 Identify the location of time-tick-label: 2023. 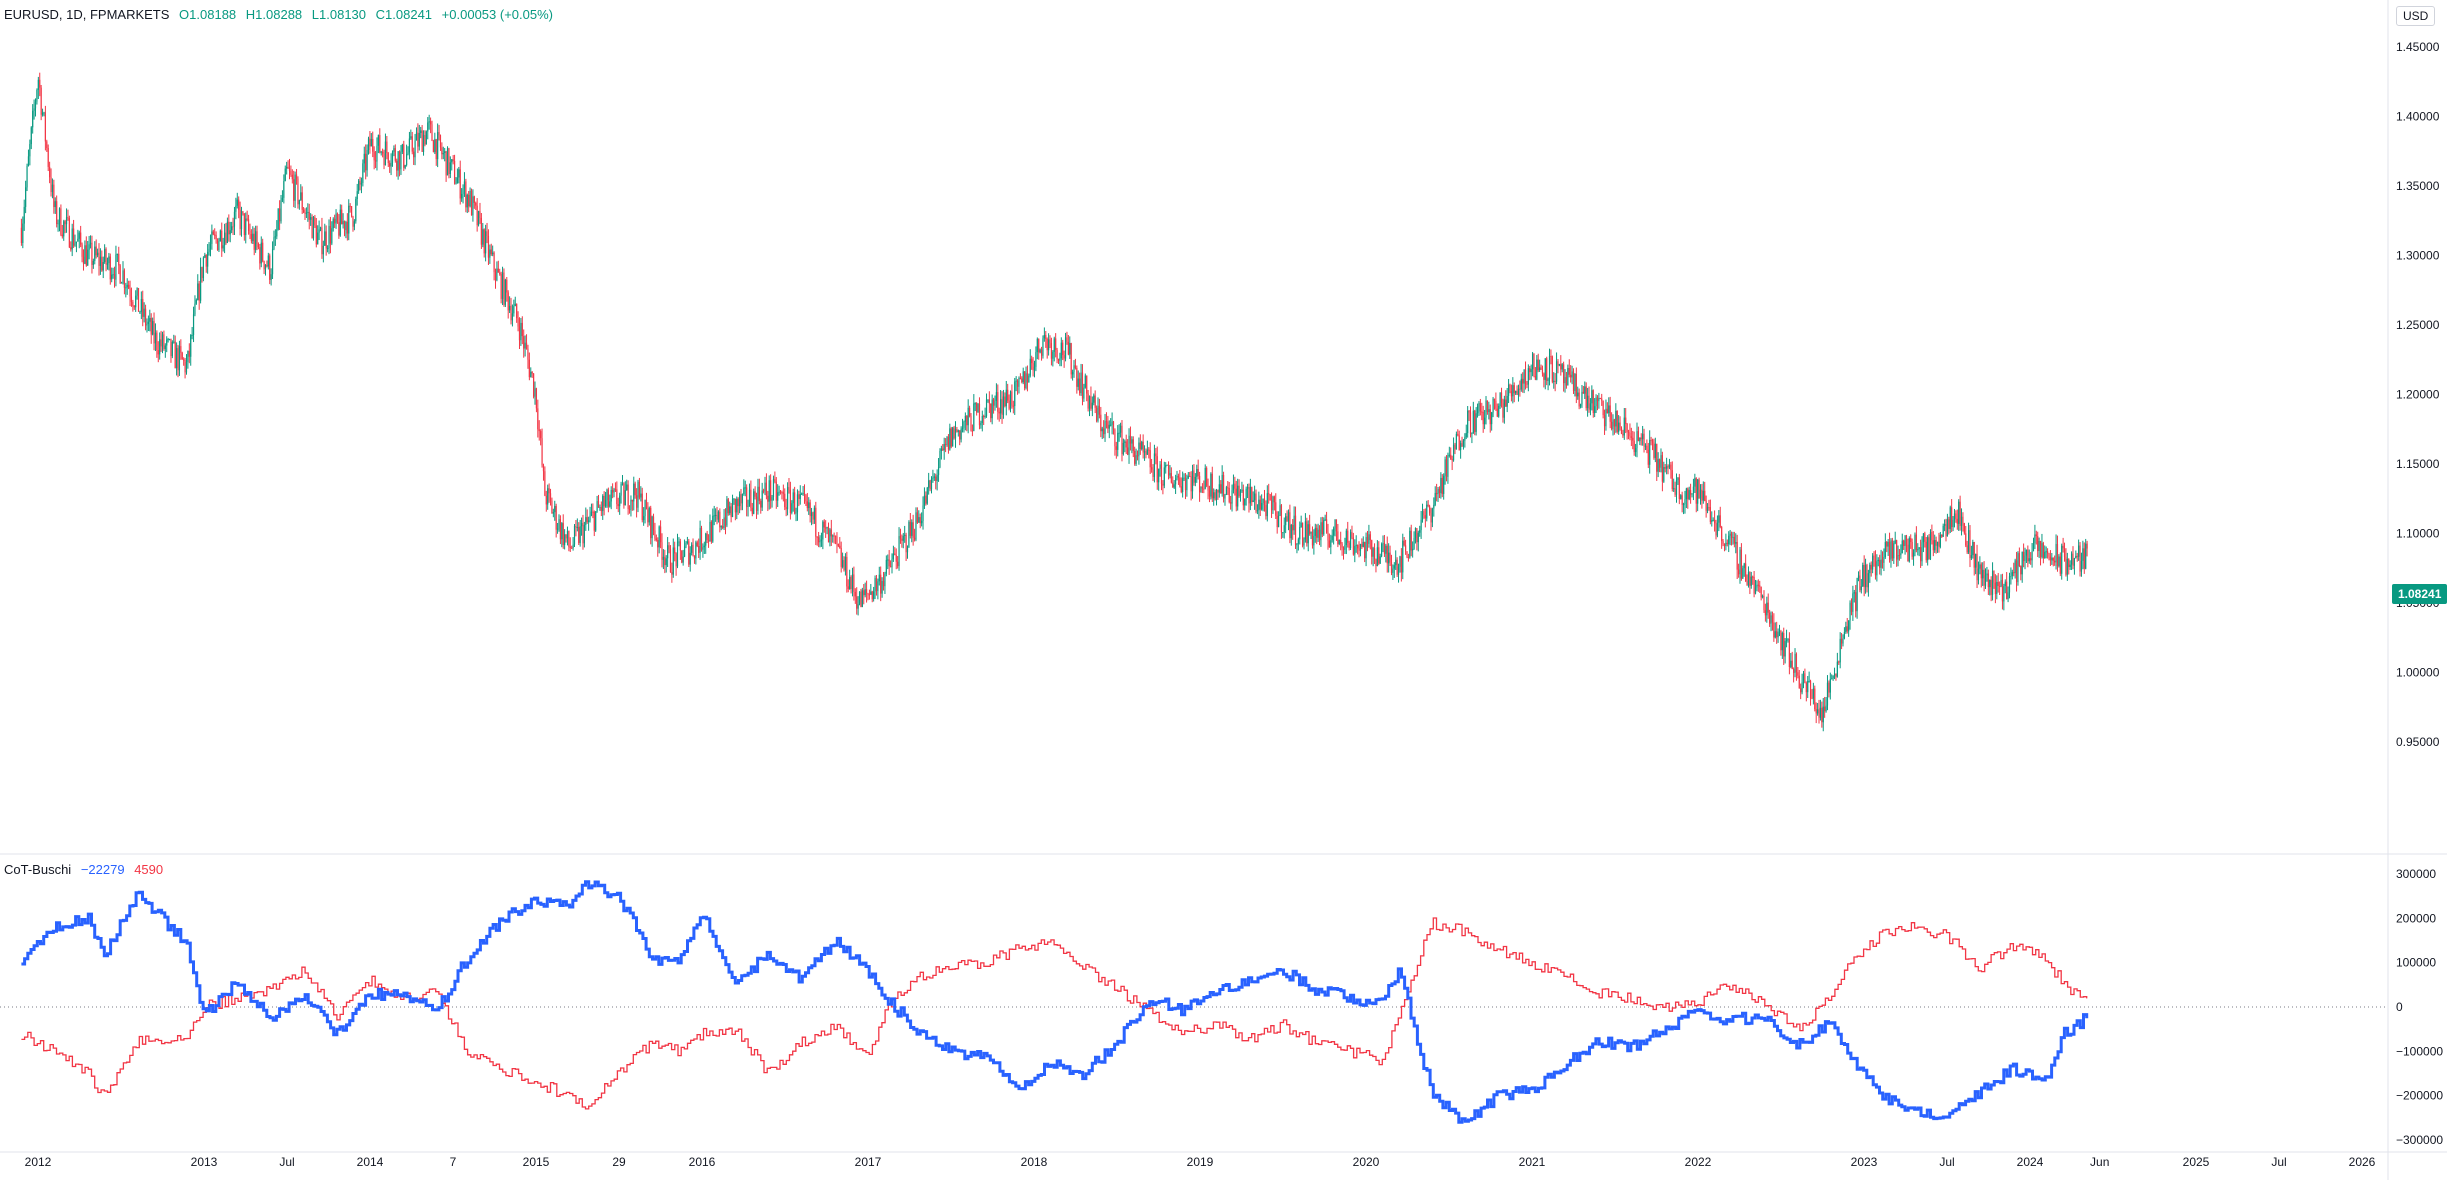
(1864, 1162).